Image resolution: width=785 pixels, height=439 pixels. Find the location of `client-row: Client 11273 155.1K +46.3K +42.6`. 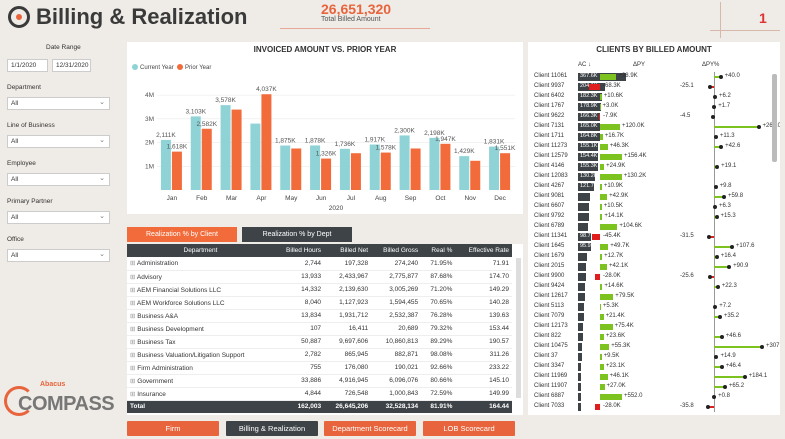

client-row: Client 11273 155.1K +46.3K +42.6 is located at coordinates (650, 147).